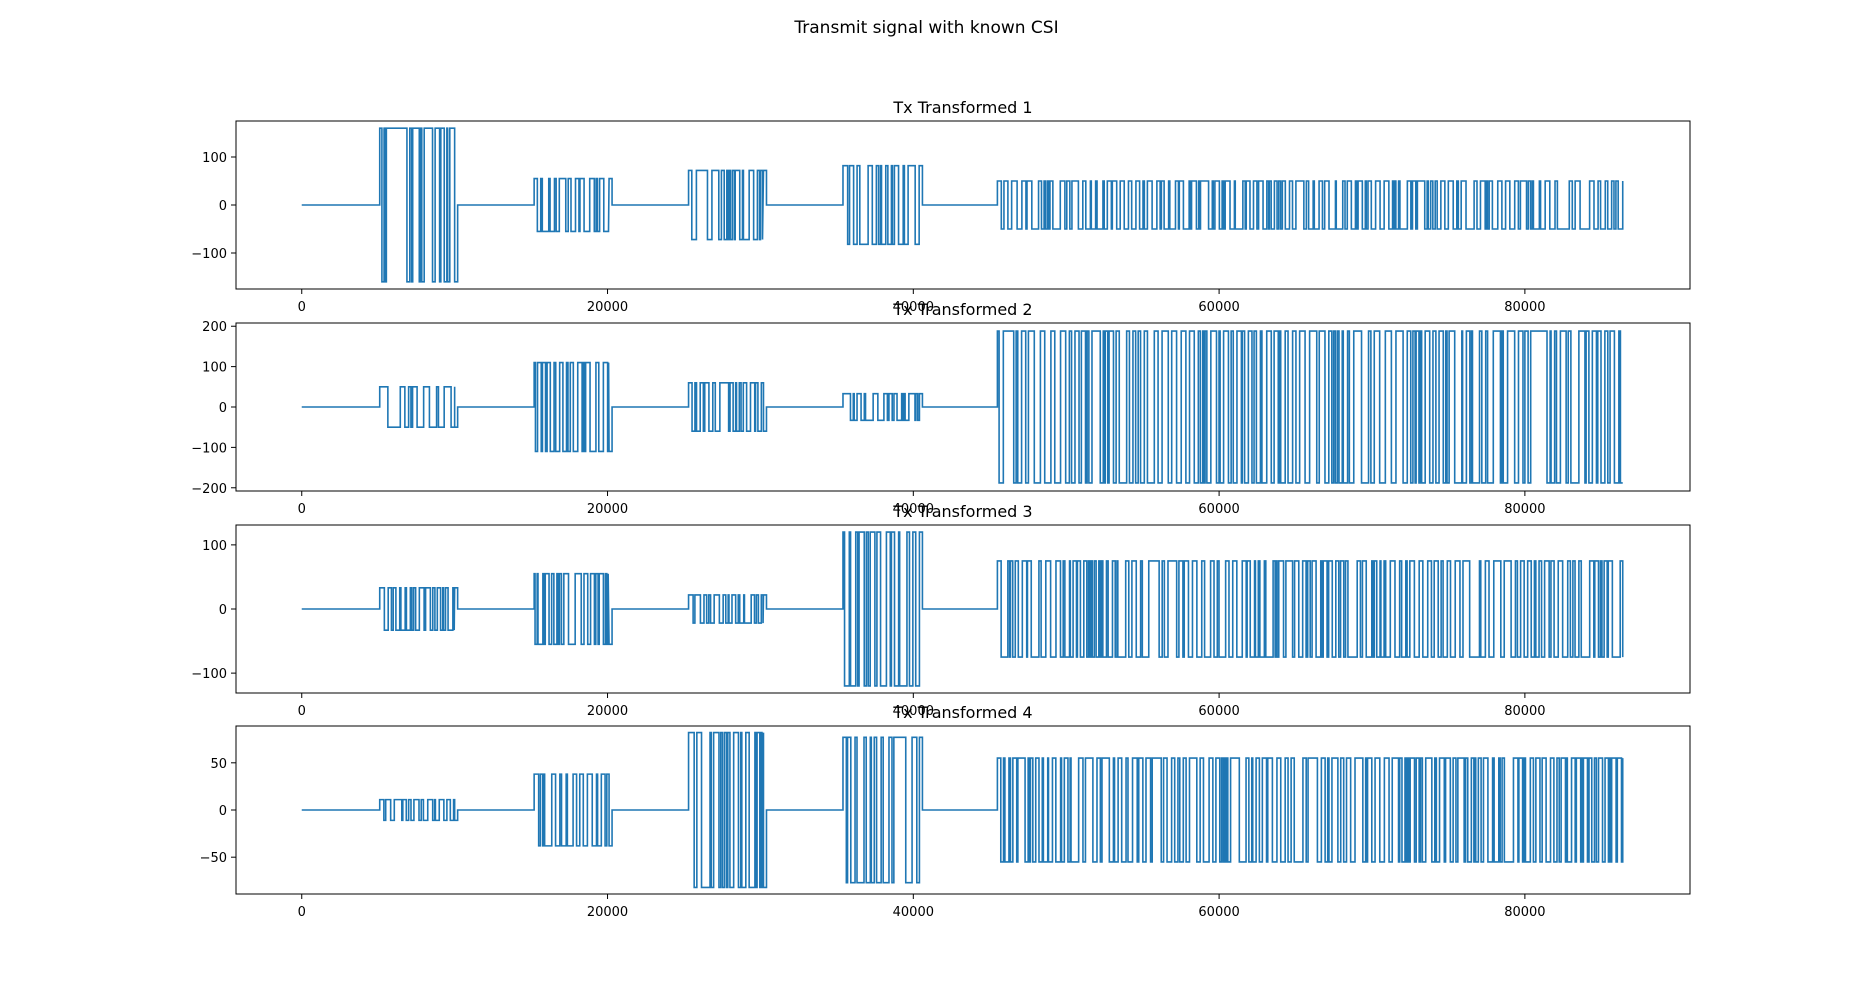  Describe the element at coordinates (213, 858) in the screenshot. I see `y-tick-label: −50` at that location.